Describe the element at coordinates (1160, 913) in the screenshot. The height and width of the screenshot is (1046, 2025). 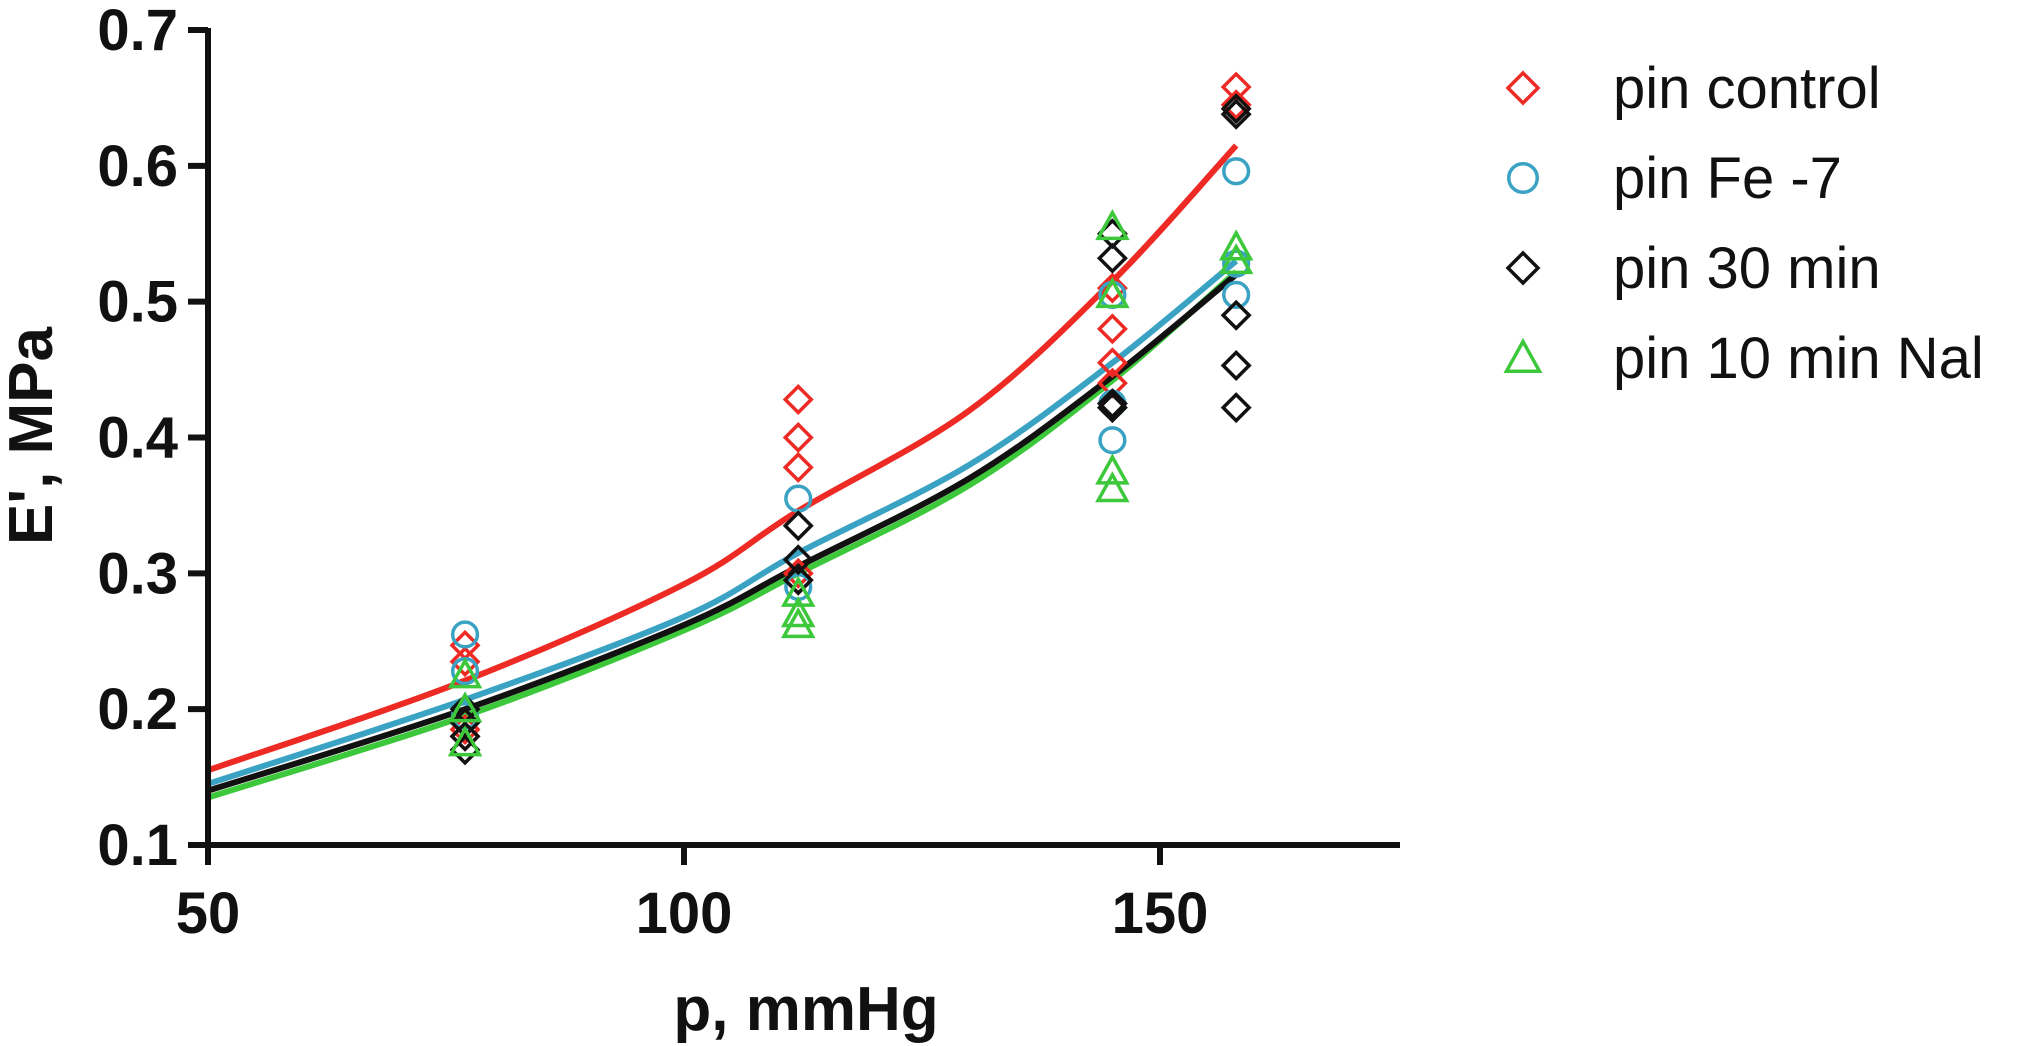
I see `x-tick-label: 150` at that location.